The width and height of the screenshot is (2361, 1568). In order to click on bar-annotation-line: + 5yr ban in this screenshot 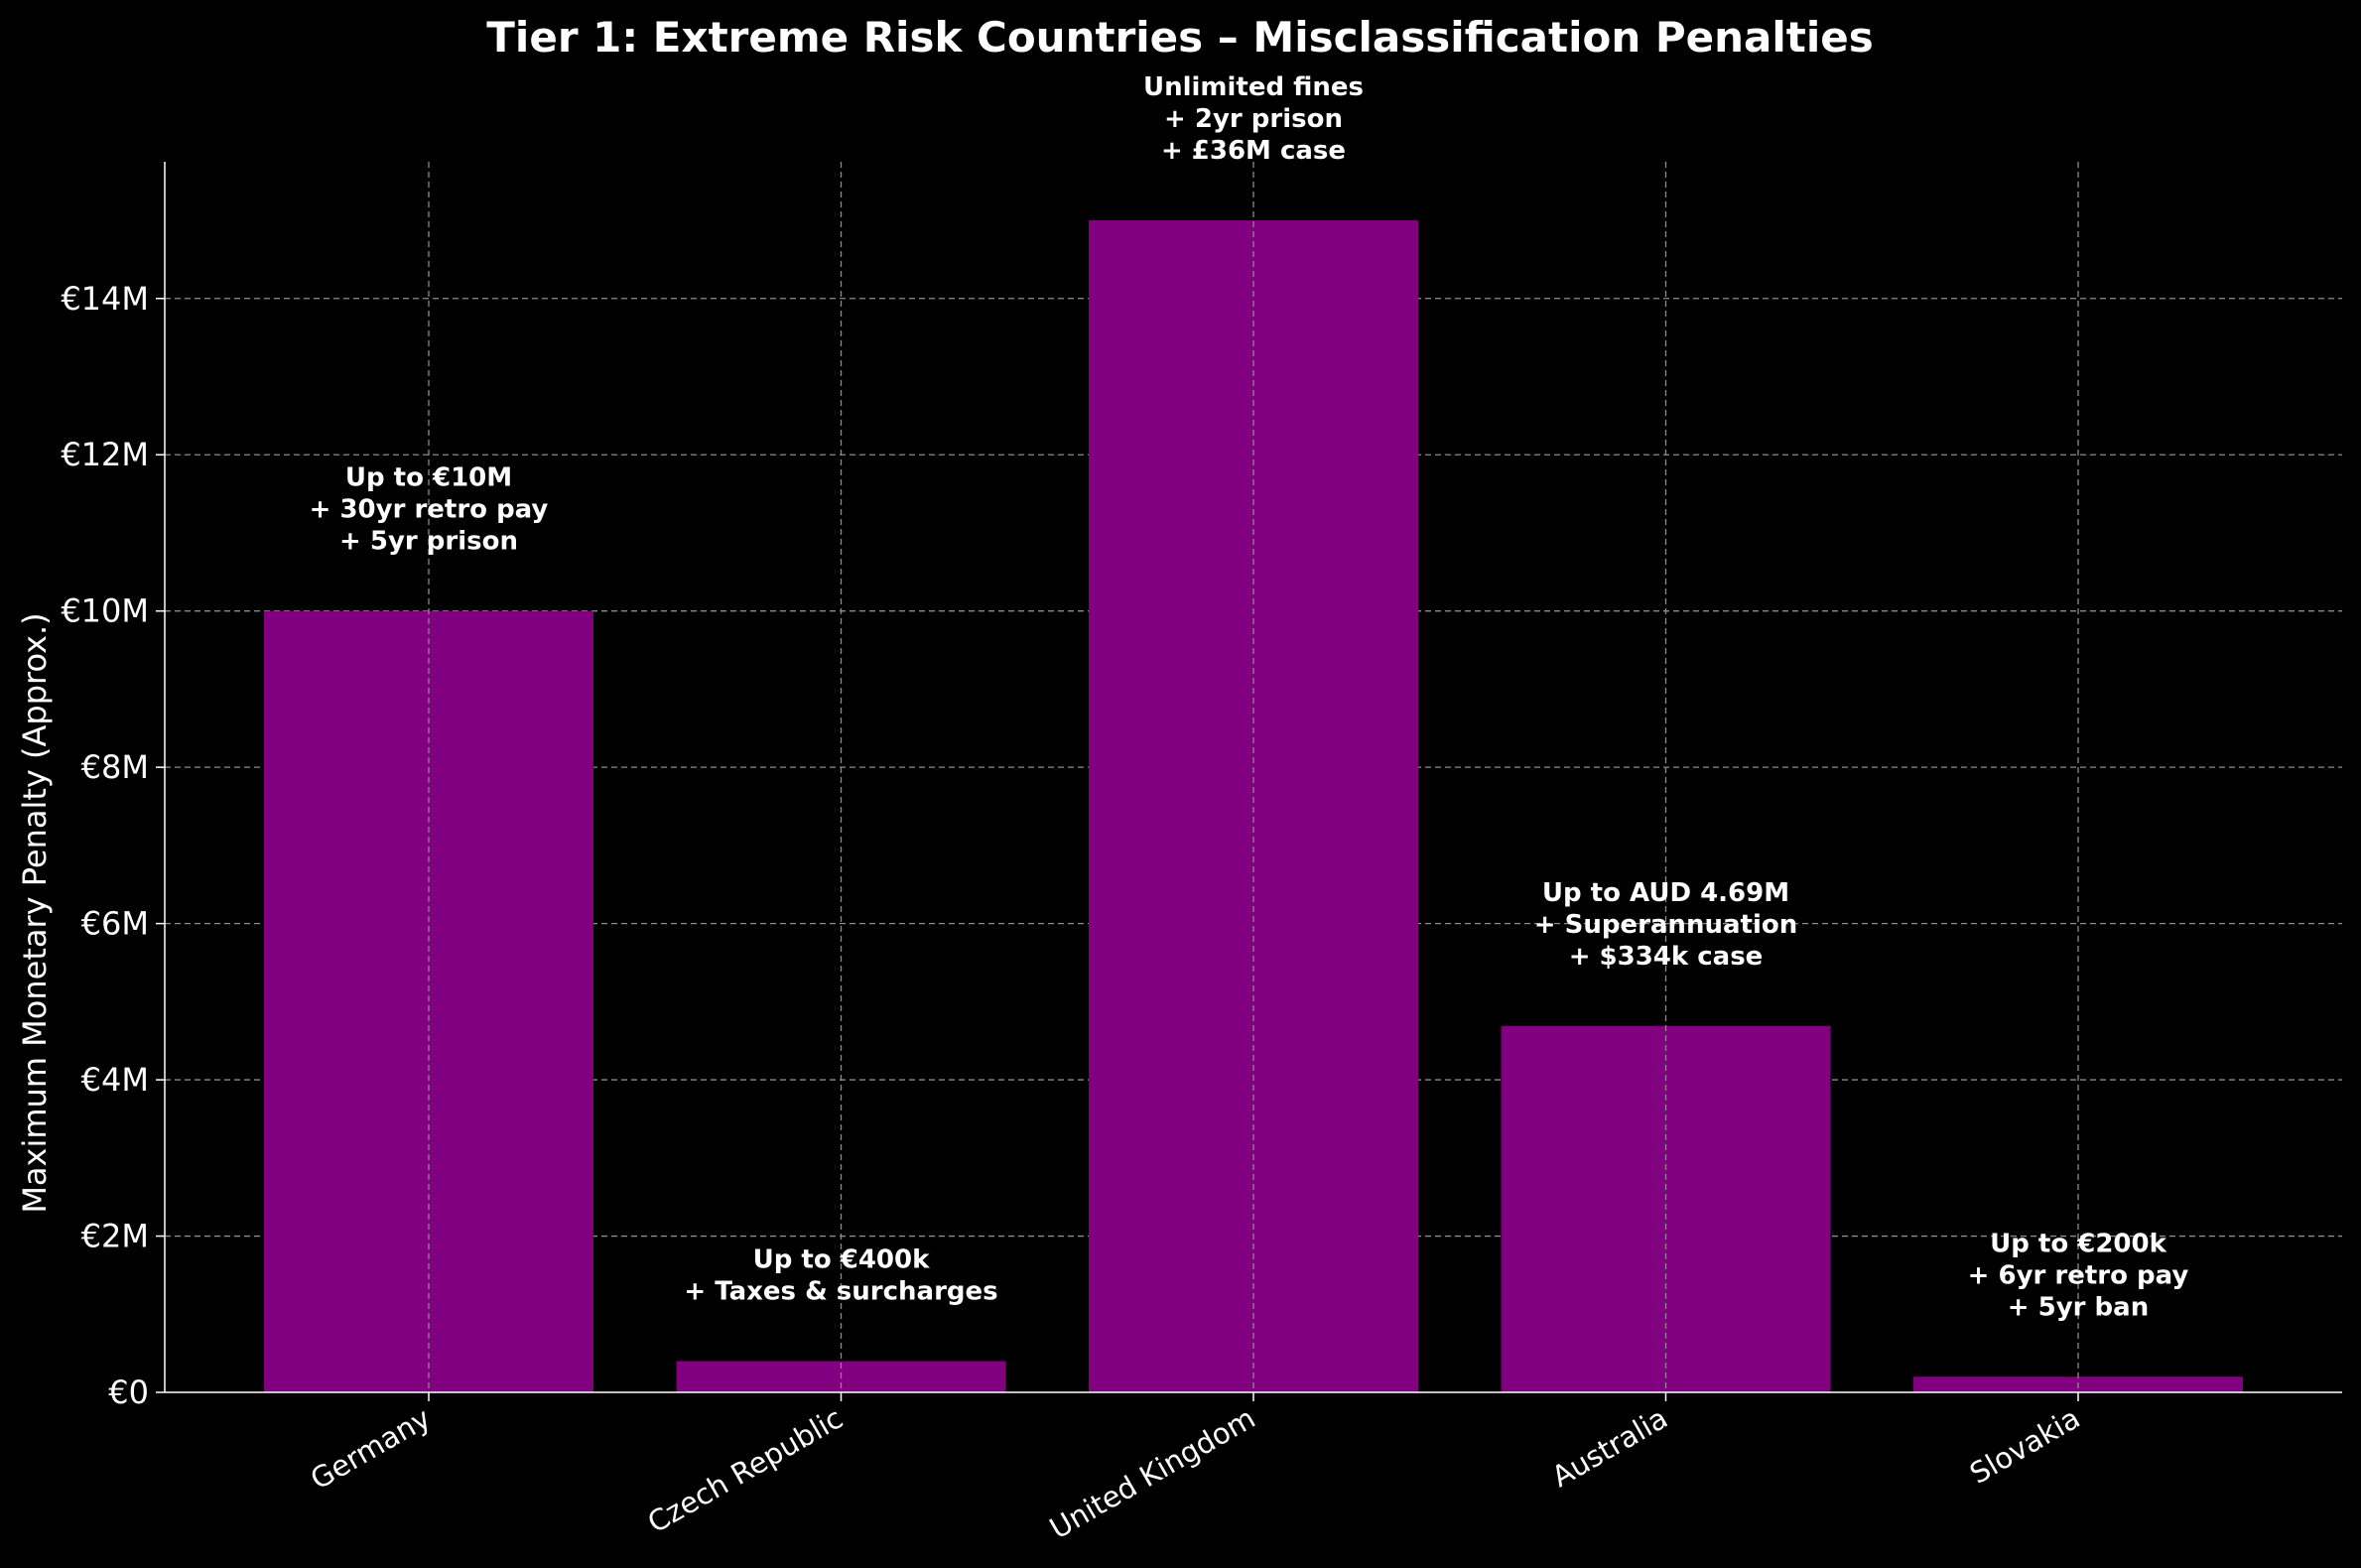, I will do `click(2078, 1307)`.